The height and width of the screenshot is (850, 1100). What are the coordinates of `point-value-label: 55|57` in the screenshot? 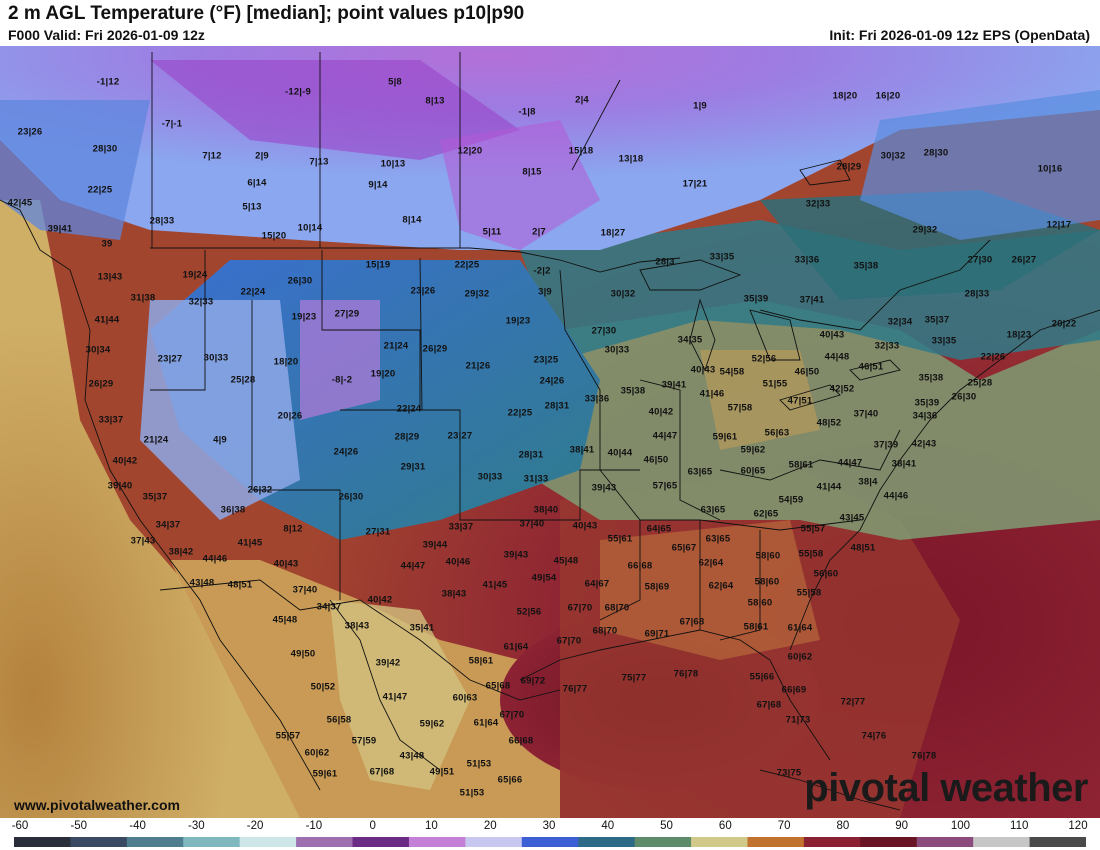 It's located at (813, 529).